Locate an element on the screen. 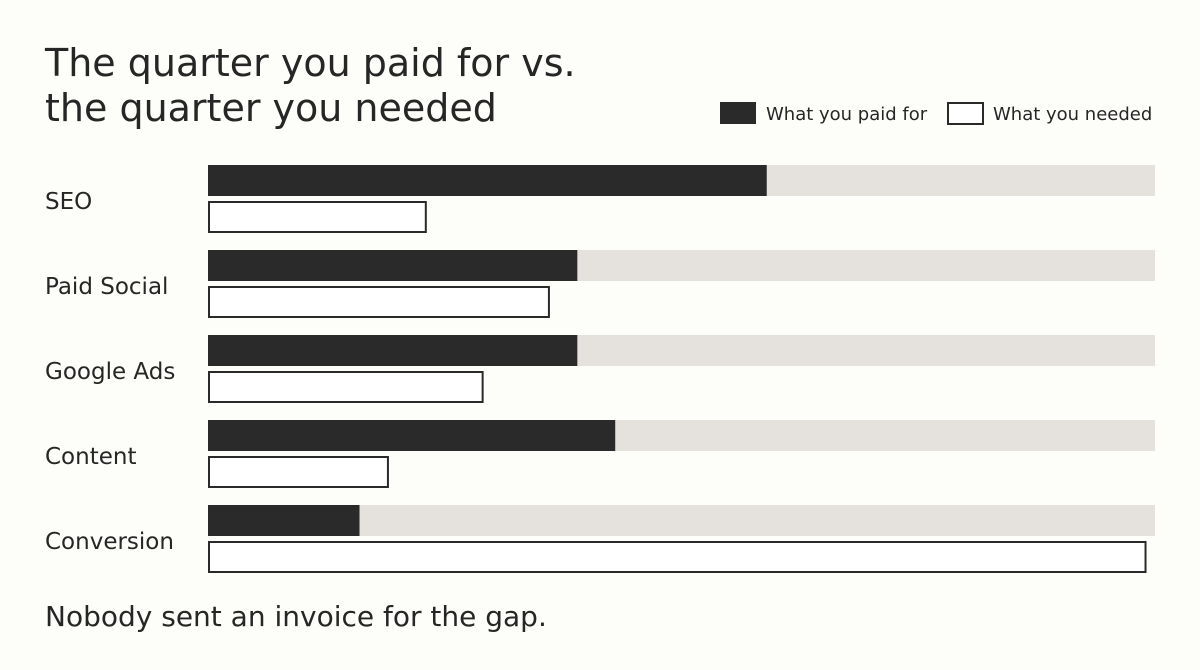 The width and height of the screenshot is (1200, 670). bar-row-paid-social: Paid Social is located at coordinates (600, 284).